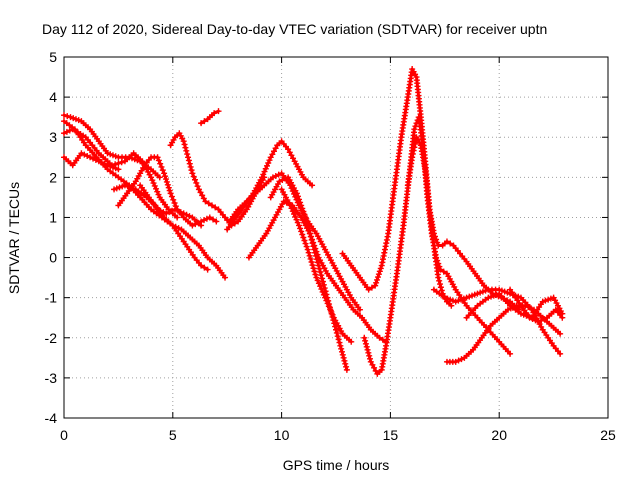 Image resolution: width=640 pixels, height=480 pixels. What do you see at coordinates (169, 231) in the screenshot?
I see `series-line` at bounding box center [169, 231].